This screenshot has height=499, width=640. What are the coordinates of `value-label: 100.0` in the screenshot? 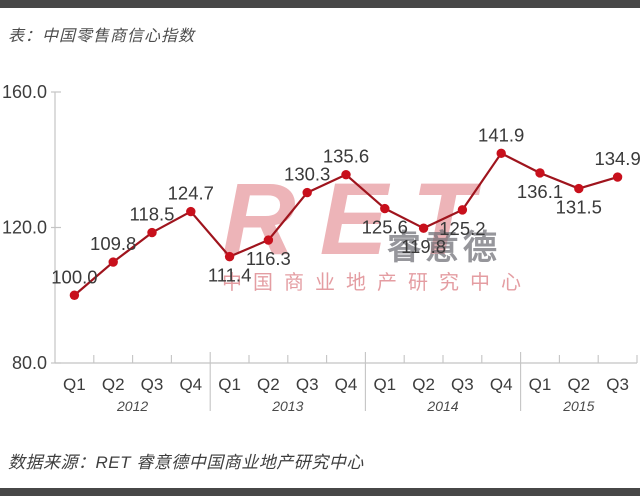 It's located at (74, 276).